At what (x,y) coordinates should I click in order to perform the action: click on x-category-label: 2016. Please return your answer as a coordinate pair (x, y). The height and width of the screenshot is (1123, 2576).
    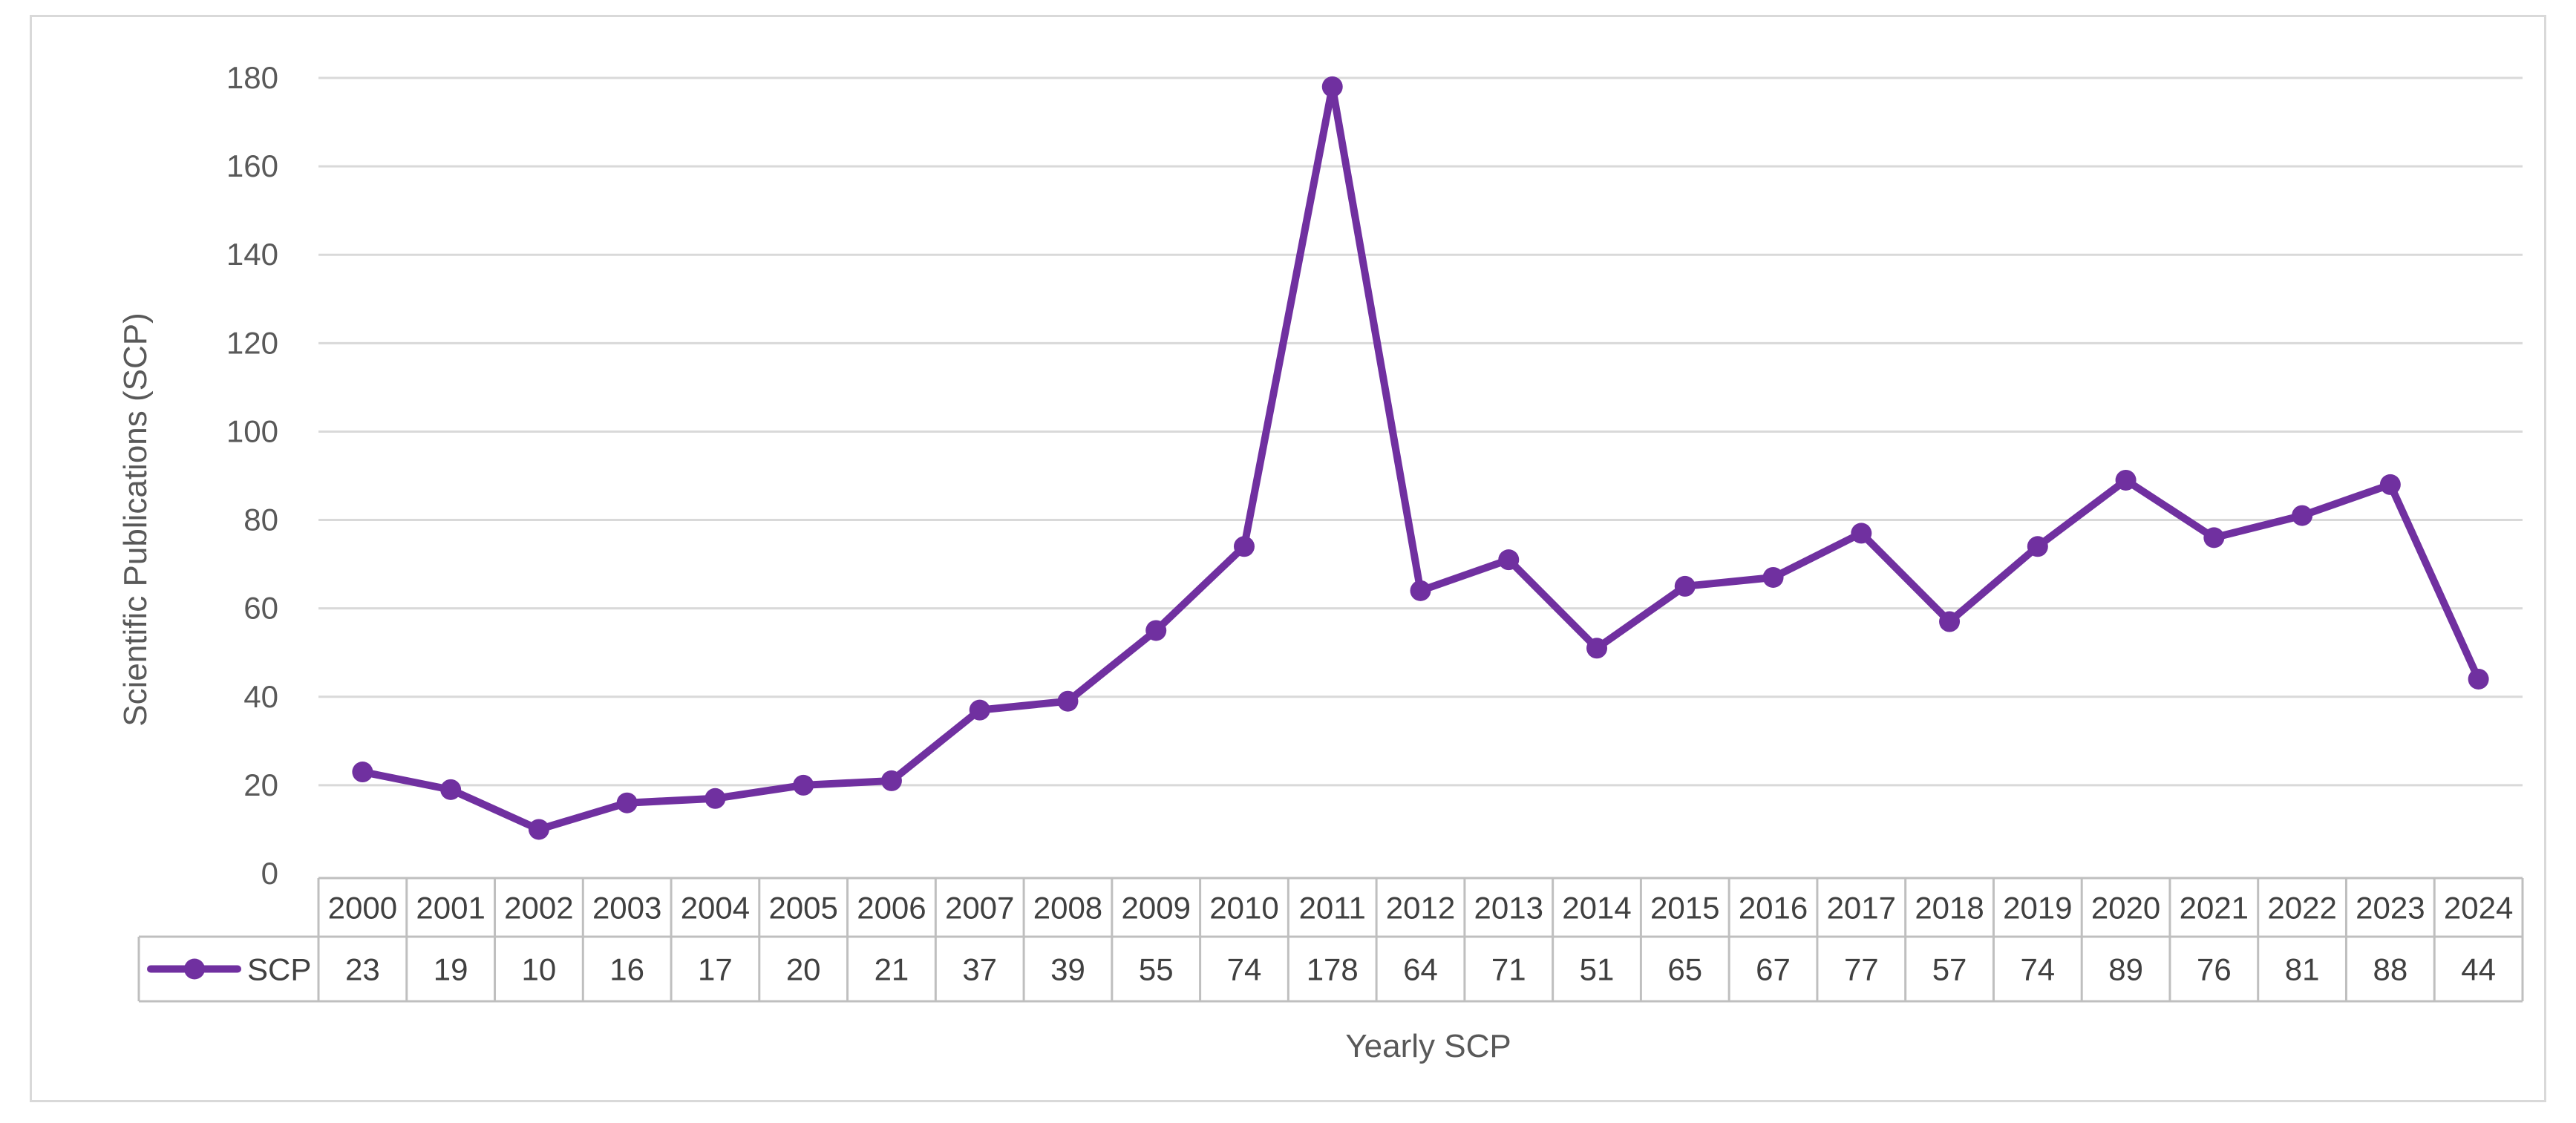
    Looking at the image, I should click on (1773, 908).